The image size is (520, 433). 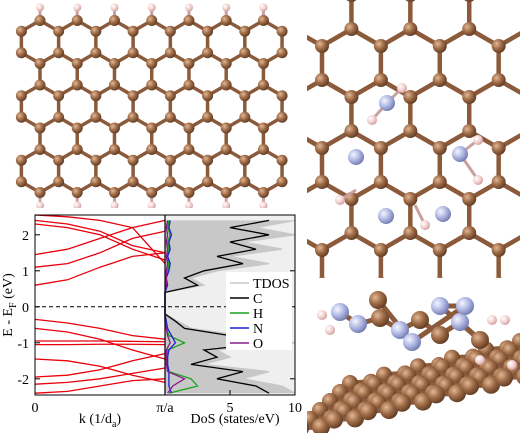 What do you see at coordinates (25, 236) in the screenshot?
I see `y-tick-label: 2` at bounding box center [25, 236].